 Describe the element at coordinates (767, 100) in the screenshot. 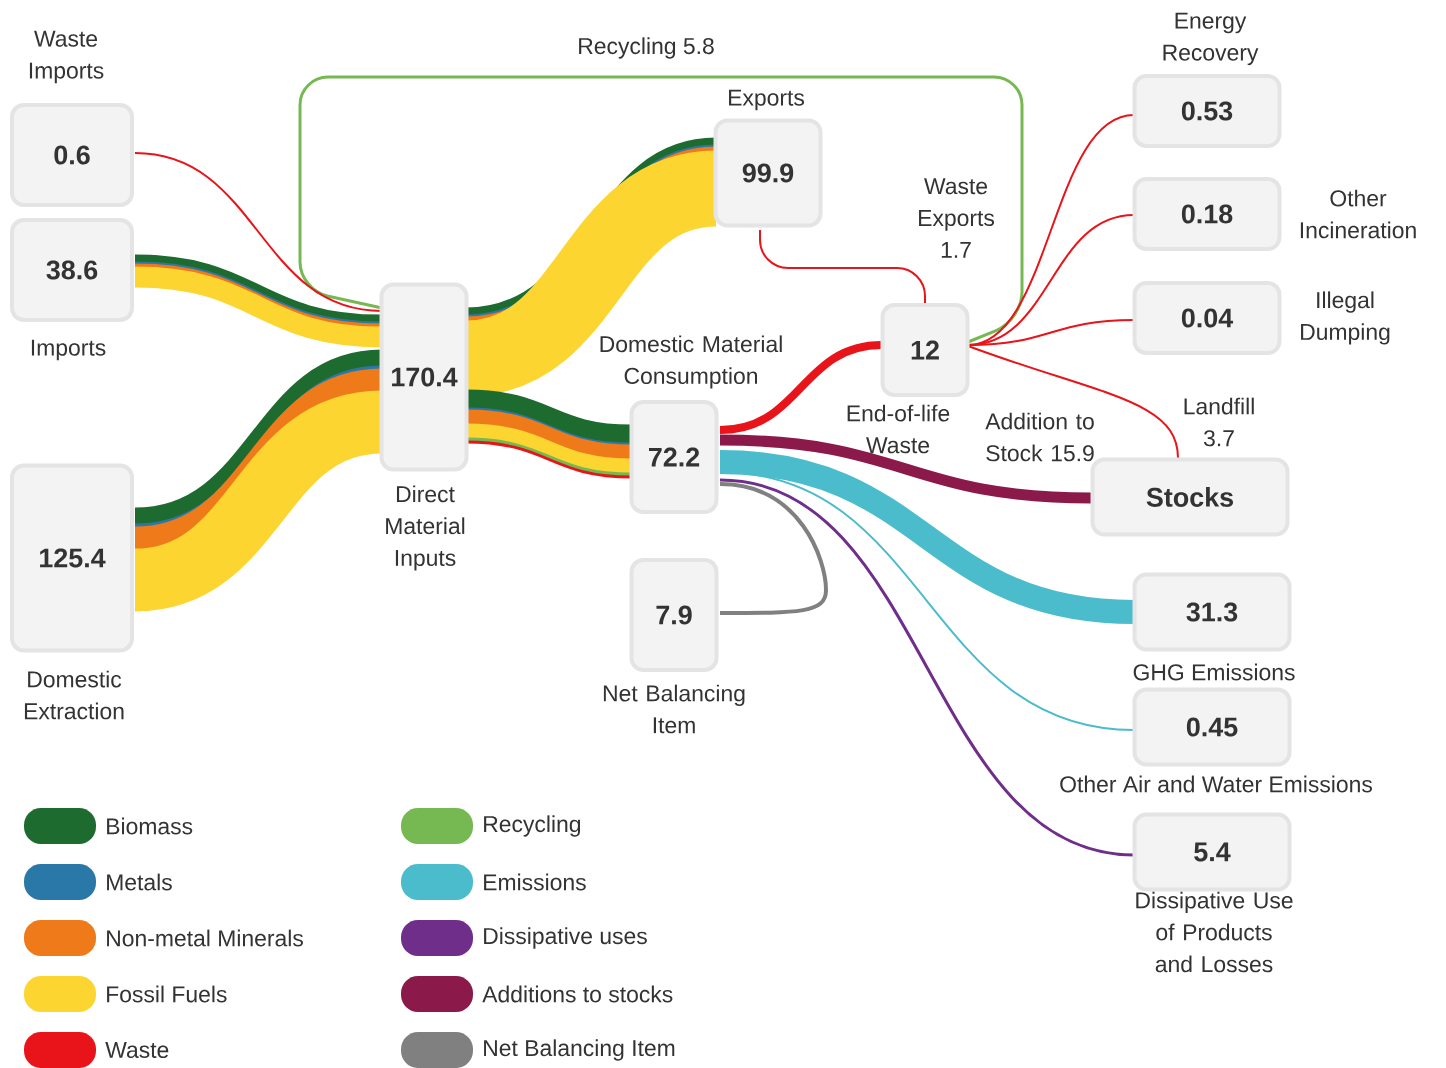

I see `category-label: Exports` at that location.